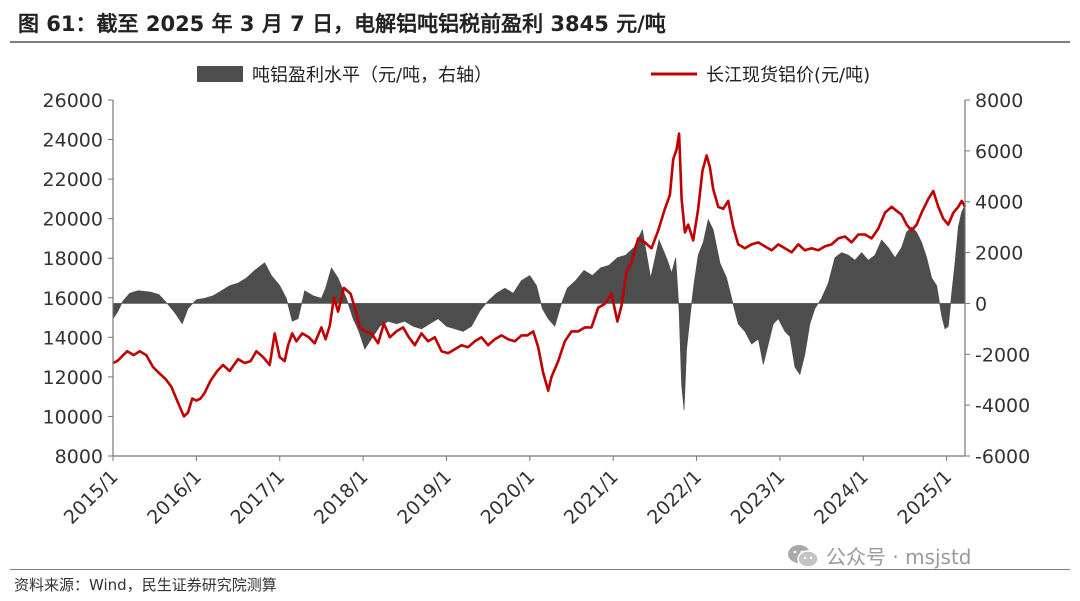  Describe the element at coordinates (999, 254) in the screenshot. I see `right-tick-label: 2000` at that location.